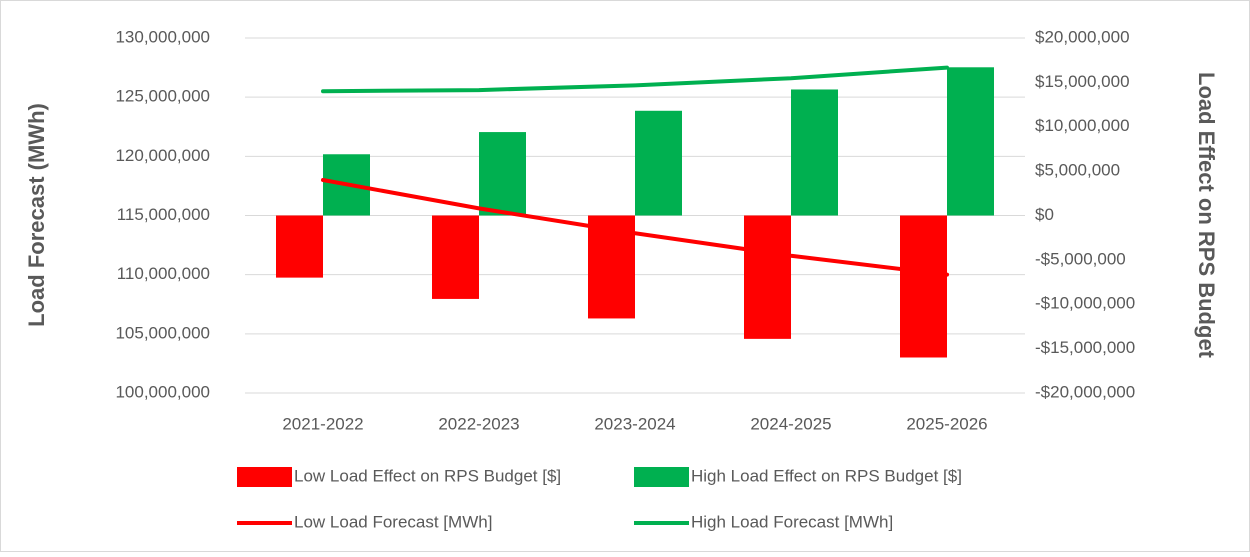  I want to click on y2-tick-label: $5,000,000, so click(1077, 170).